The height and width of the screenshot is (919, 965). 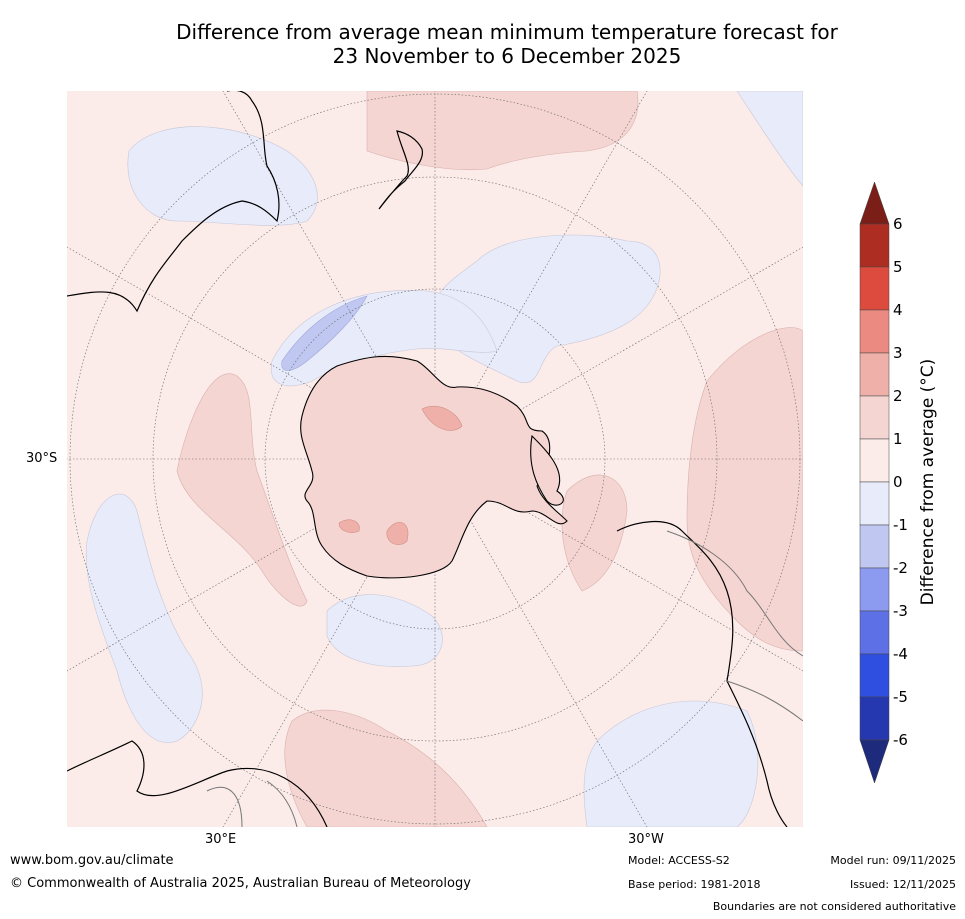 I want to click on colorbar-extend-bottom, so click(x=874, y=761).